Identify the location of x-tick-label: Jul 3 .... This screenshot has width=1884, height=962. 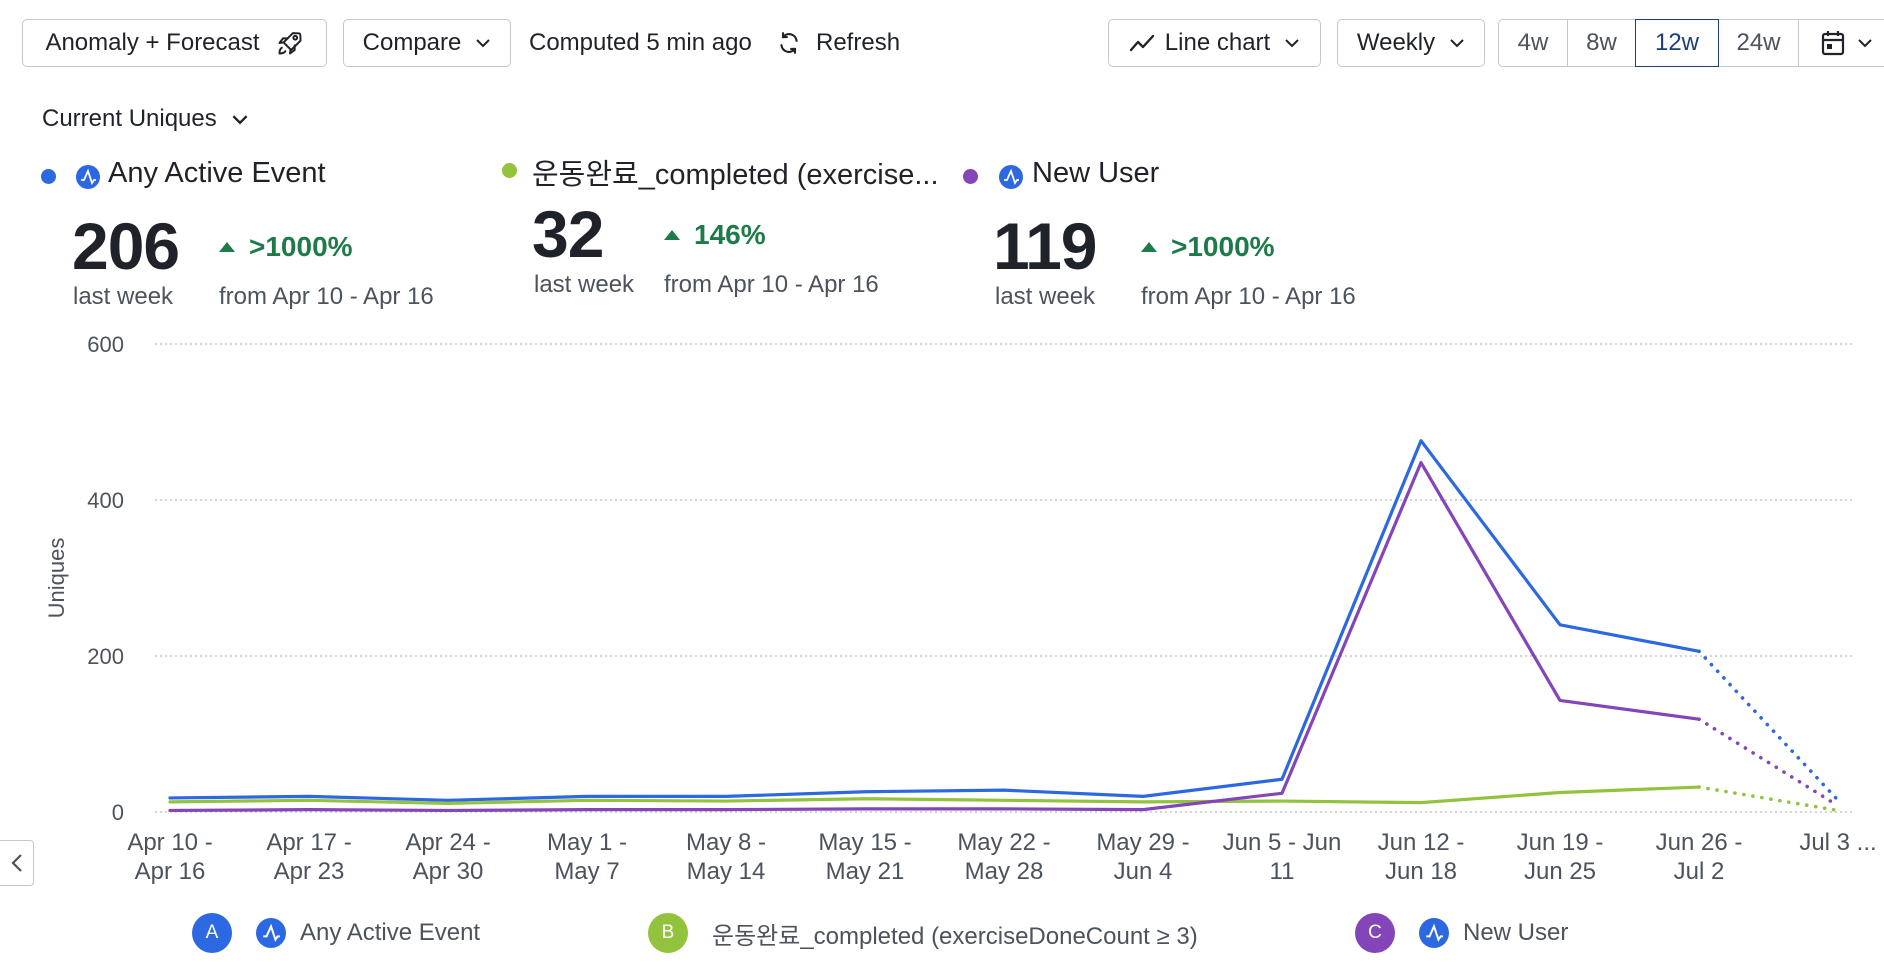
(1837, 842).